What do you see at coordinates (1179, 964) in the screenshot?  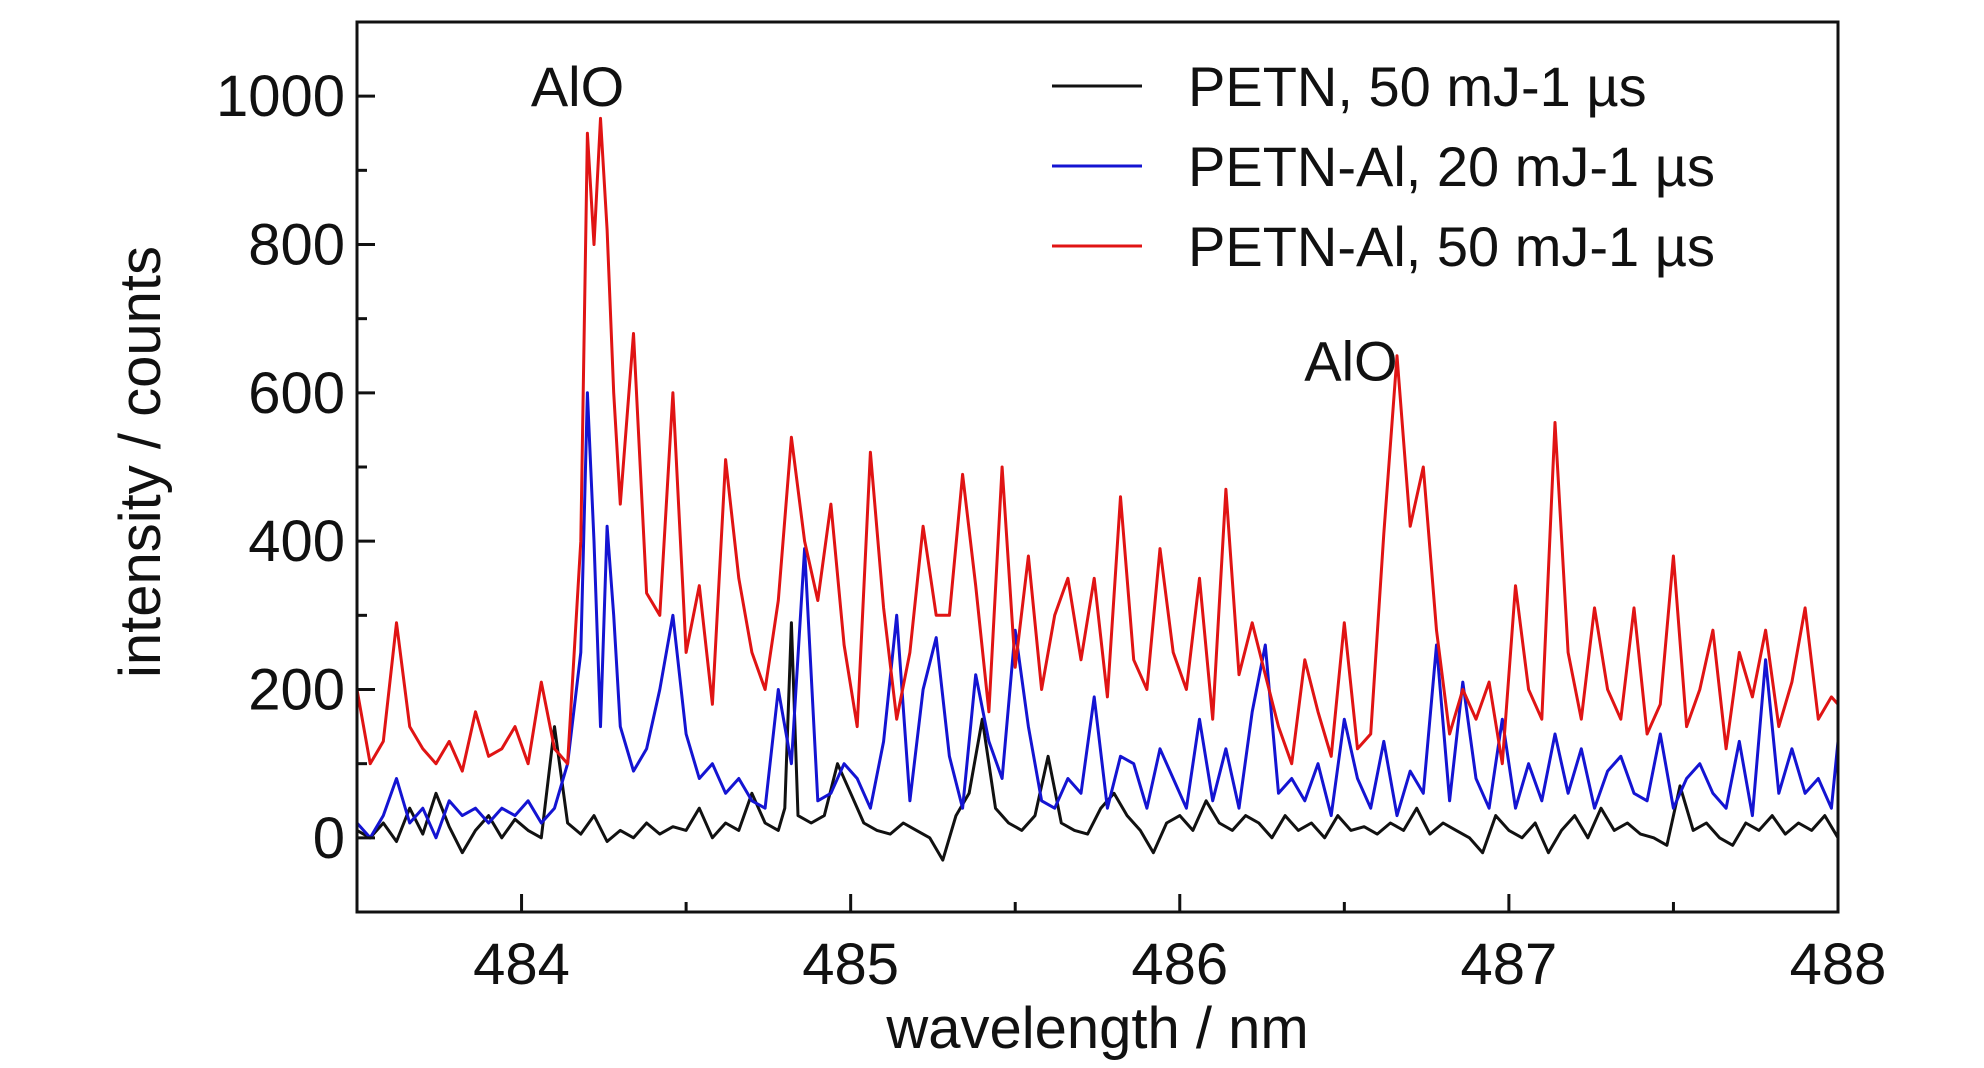 I see `x-tick-label: 486` at bounding box center [1179, 964].